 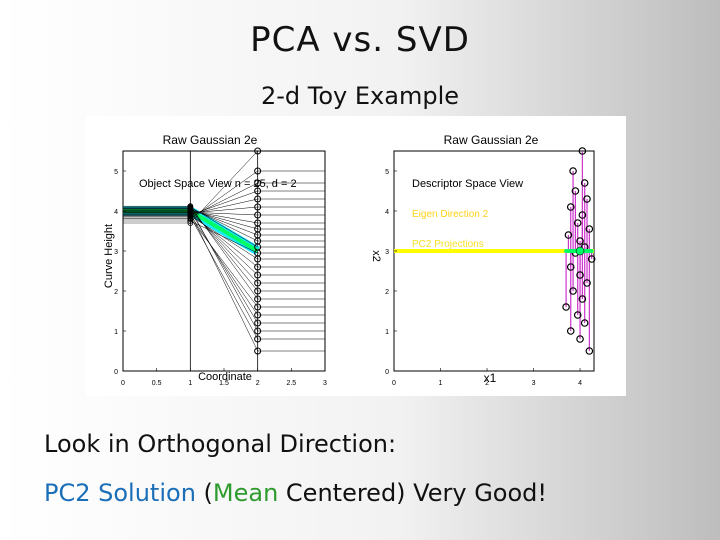 I want to click on bullet-line-2: PC2 Solution (Mean Centered) Very Good!, so click(x=295, y=493).